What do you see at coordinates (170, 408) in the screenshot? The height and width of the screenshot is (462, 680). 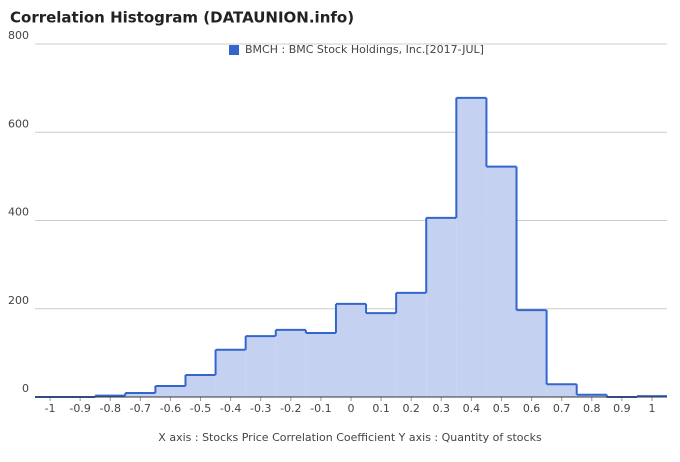 I see `x-tick-label: -0.6` at bounding box center [170, 408].